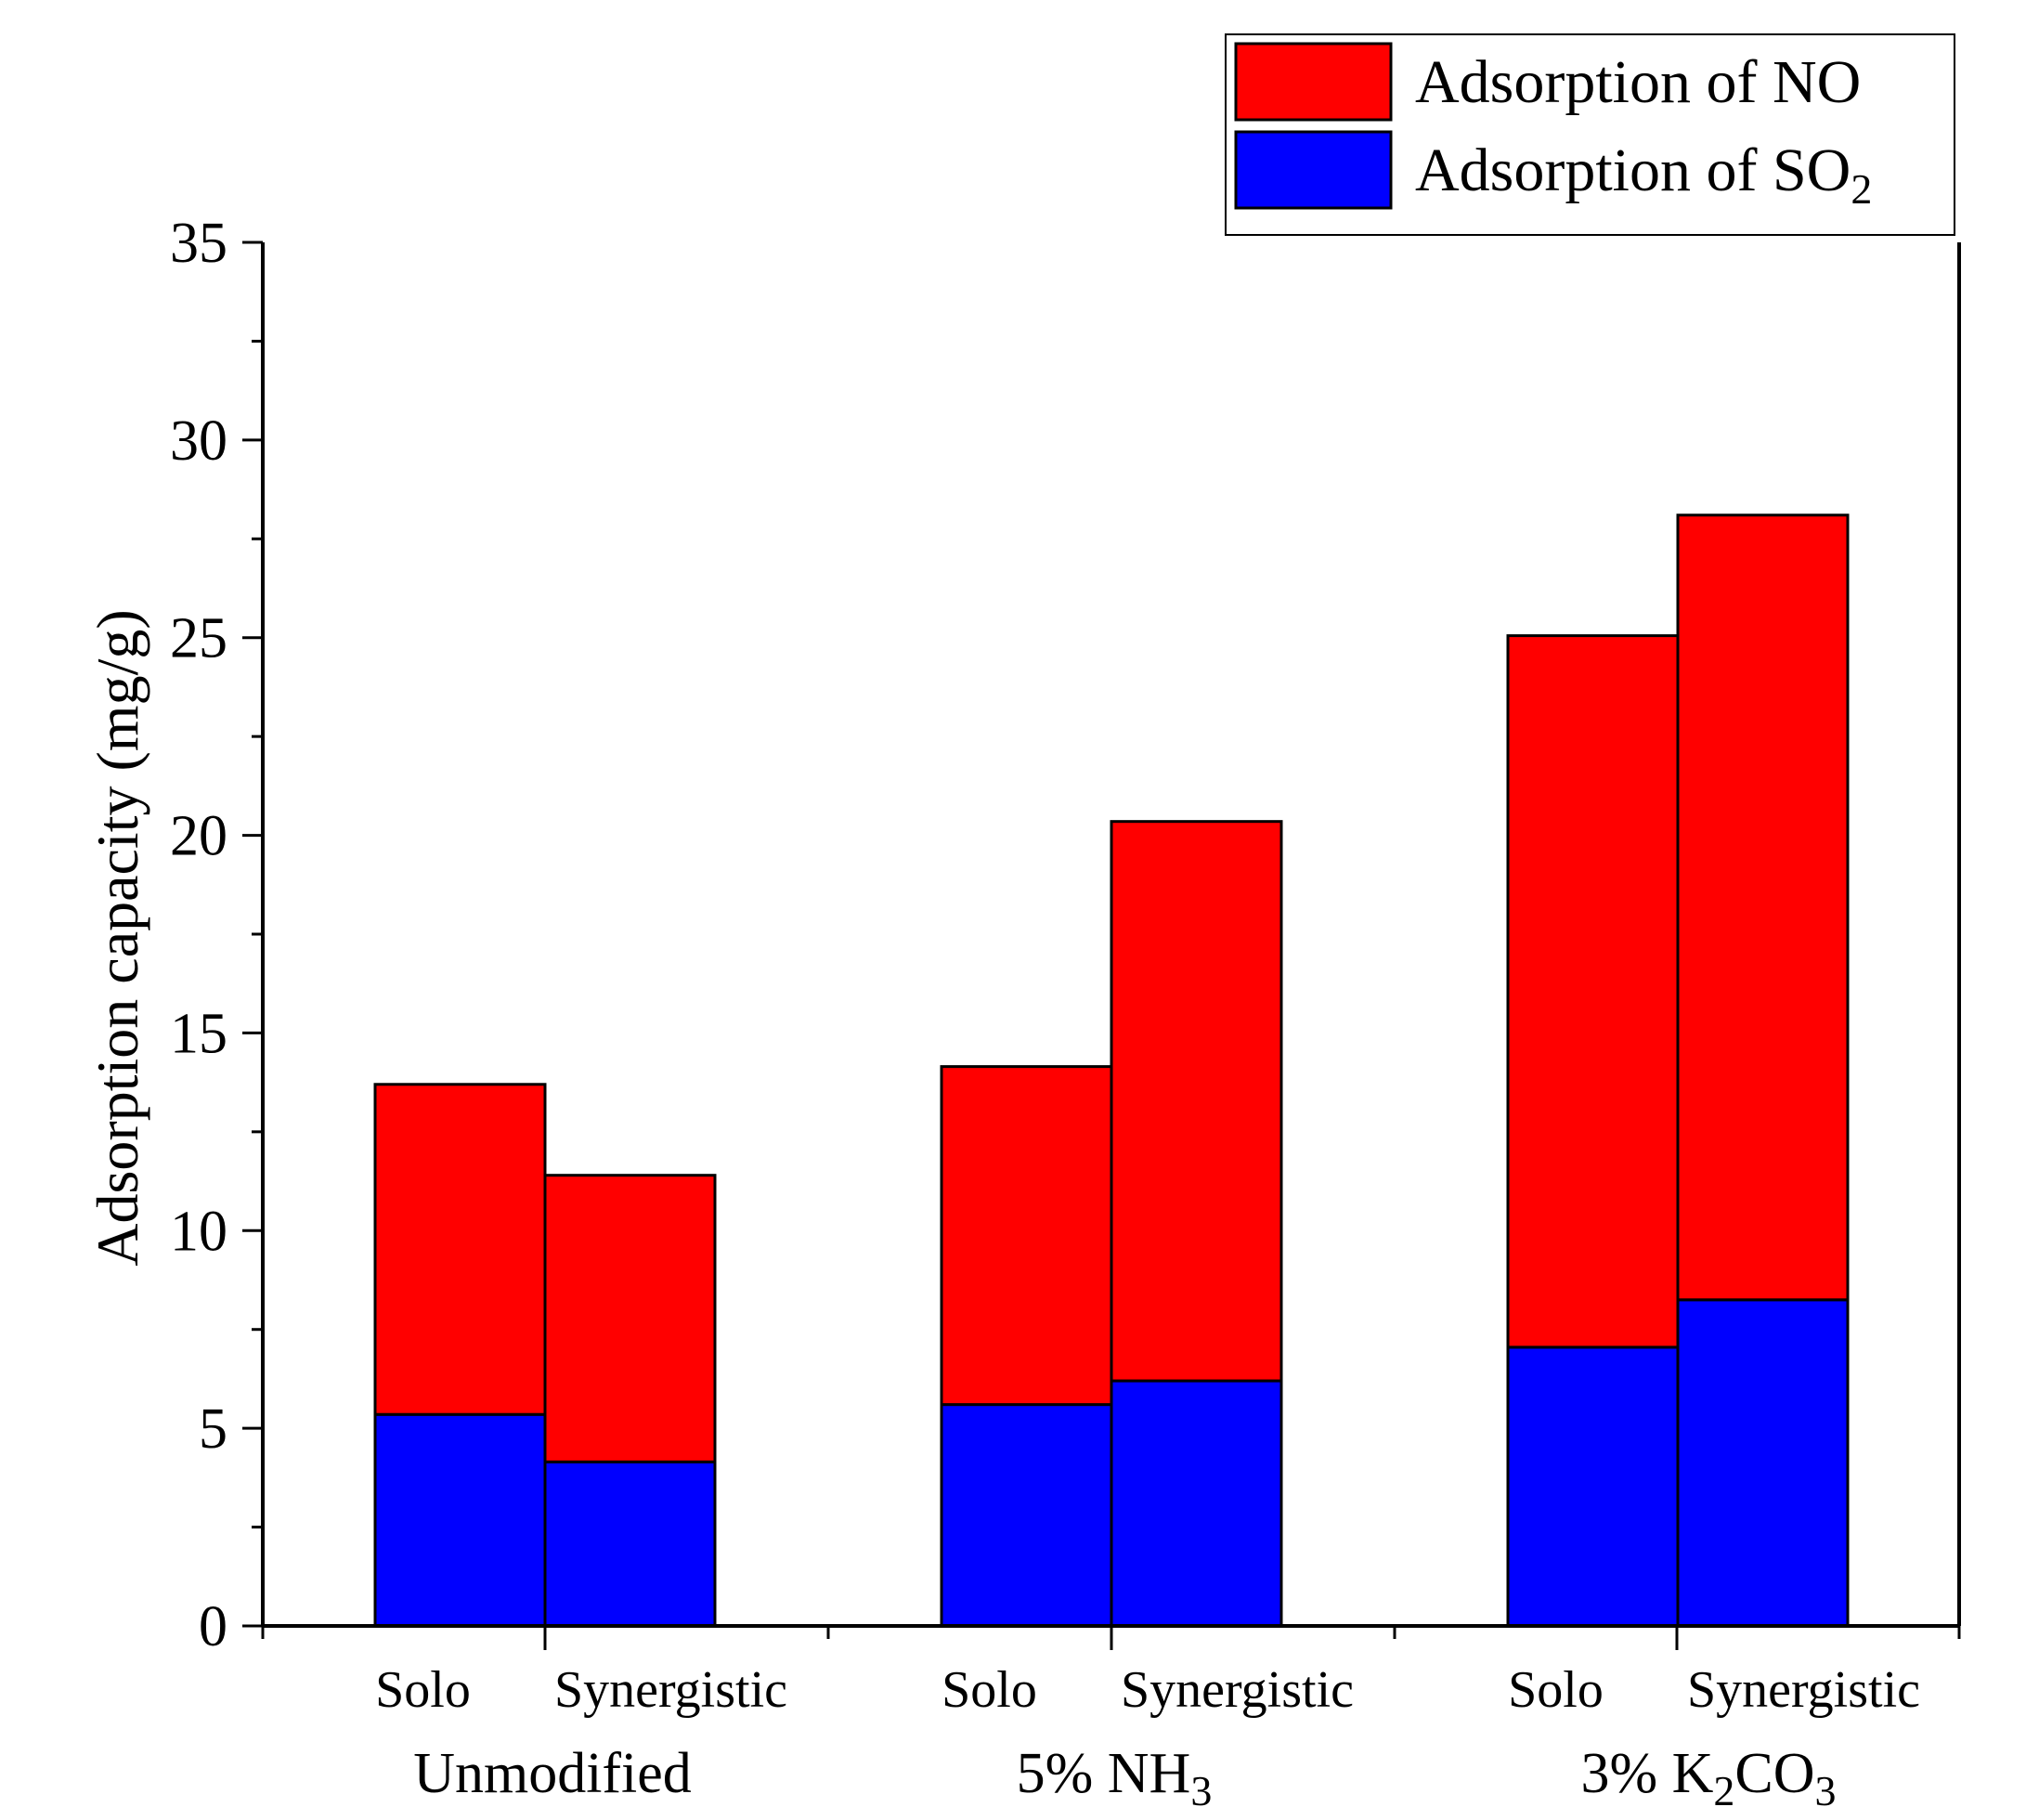  Describe the element at coordinates (213, 1626) in the screenshot. I see `y-tick-label: 0` at that location.